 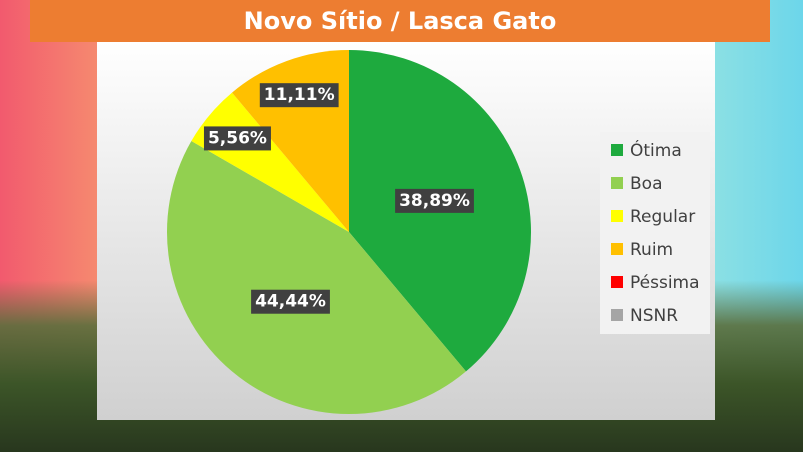 I want to click on legend-label: Boa, so click(x=646, y=184).